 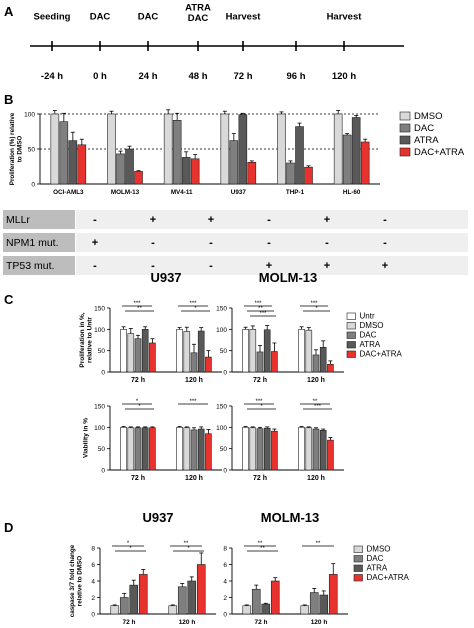 I want to click on y-axis-label: Viability in %, so click(x=86, y=438).